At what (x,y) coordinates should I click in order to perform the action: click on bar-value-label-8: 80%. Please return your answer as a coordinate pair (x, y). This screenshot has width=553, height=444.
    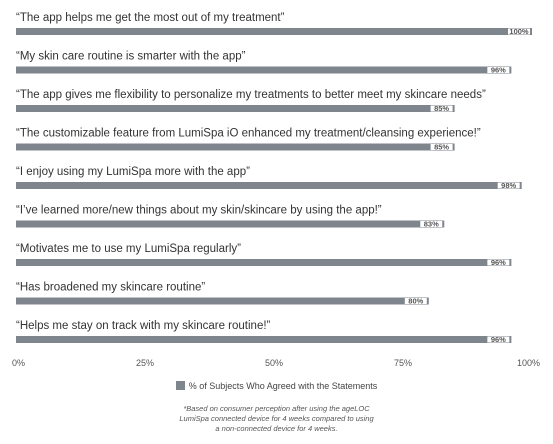
    Looking at the image, I should click on (415, 301).